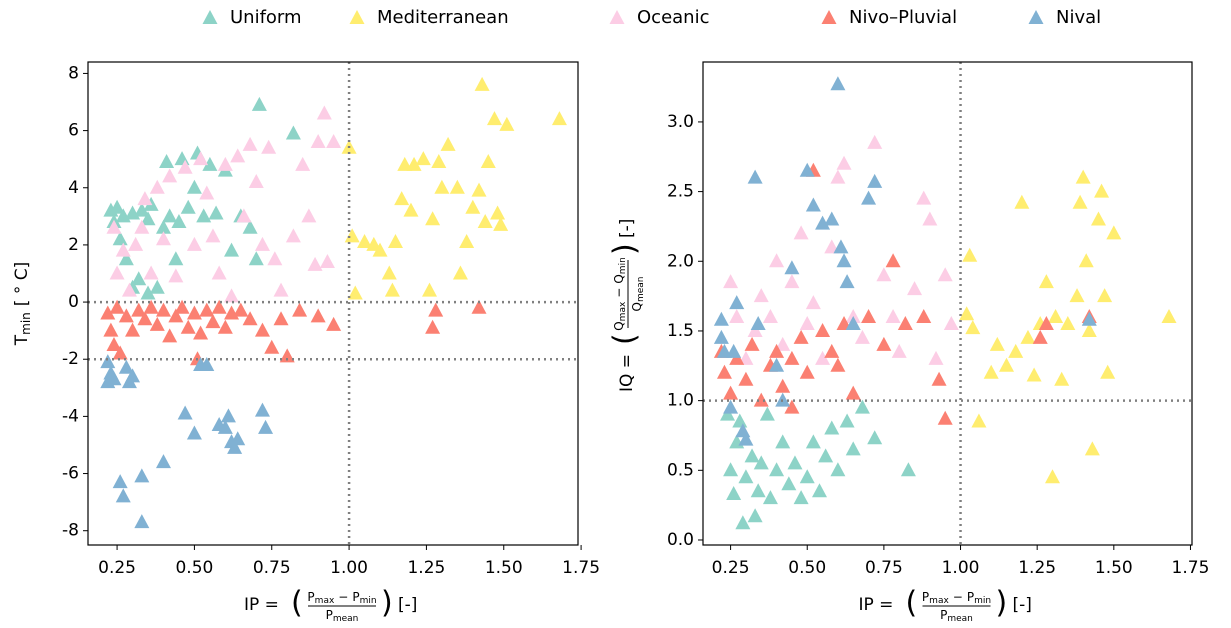 The image size is (1231, 628). I want to click on label-text: T, so click(22, 340).